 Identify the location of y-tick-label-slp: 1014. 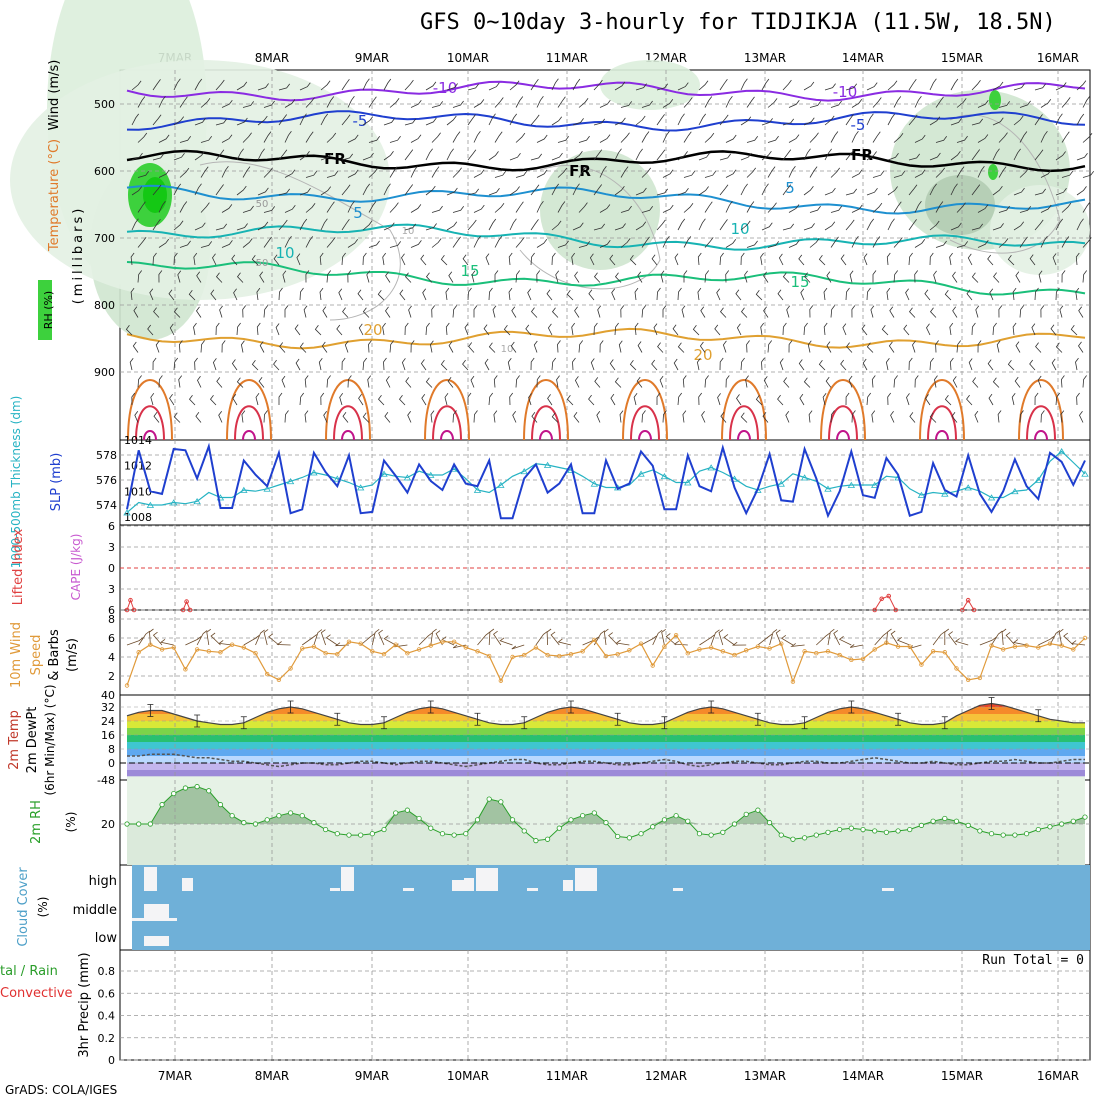
(138, 440).